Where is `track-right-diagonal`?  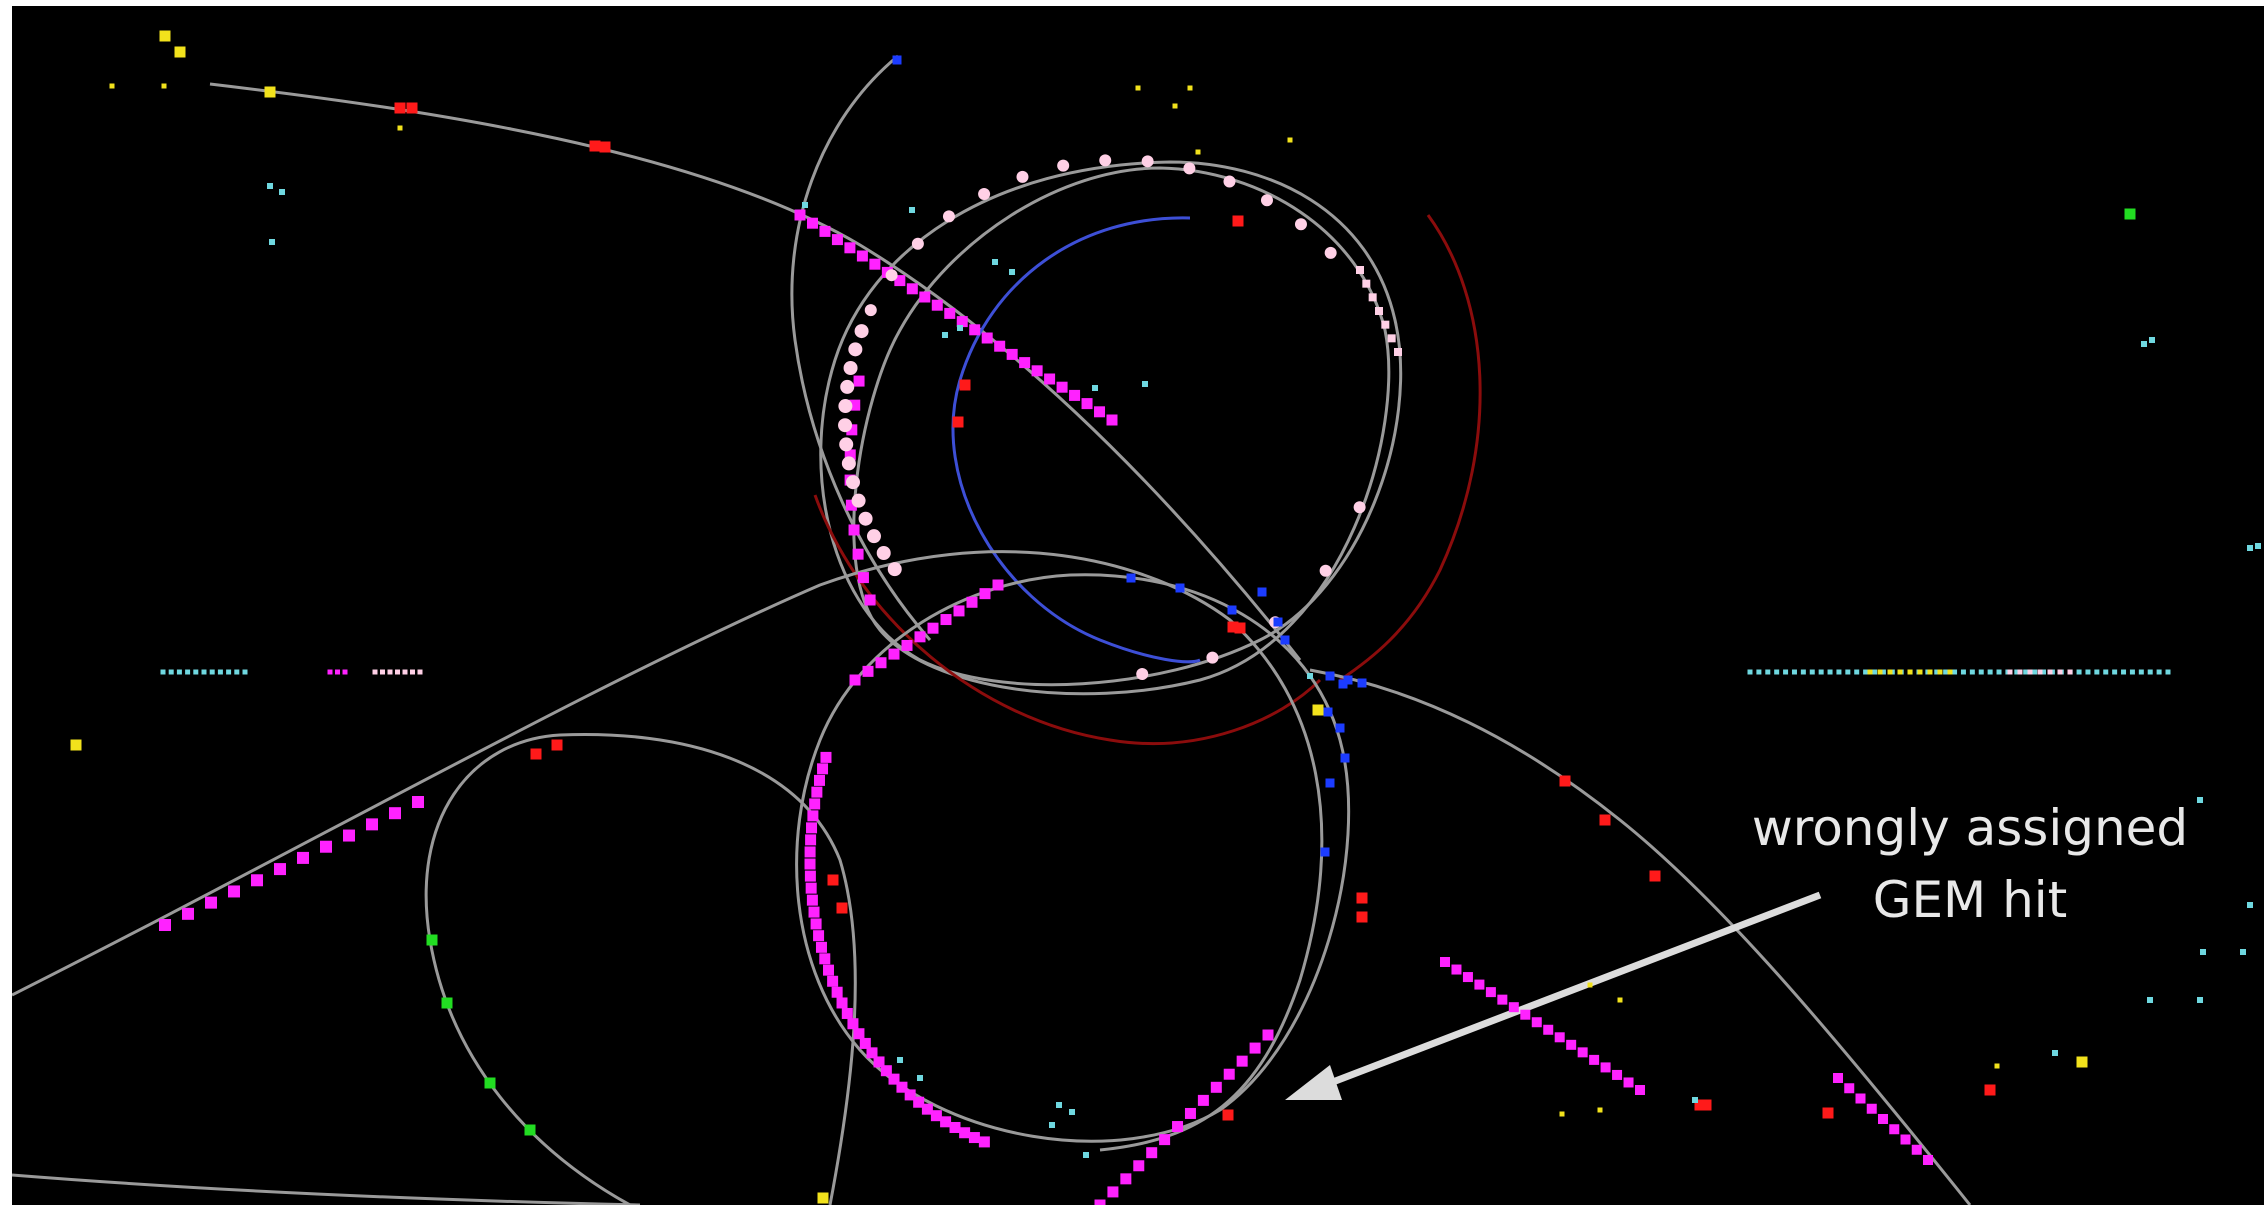
track-right-diagonal is located at coordinates (1640, 936).